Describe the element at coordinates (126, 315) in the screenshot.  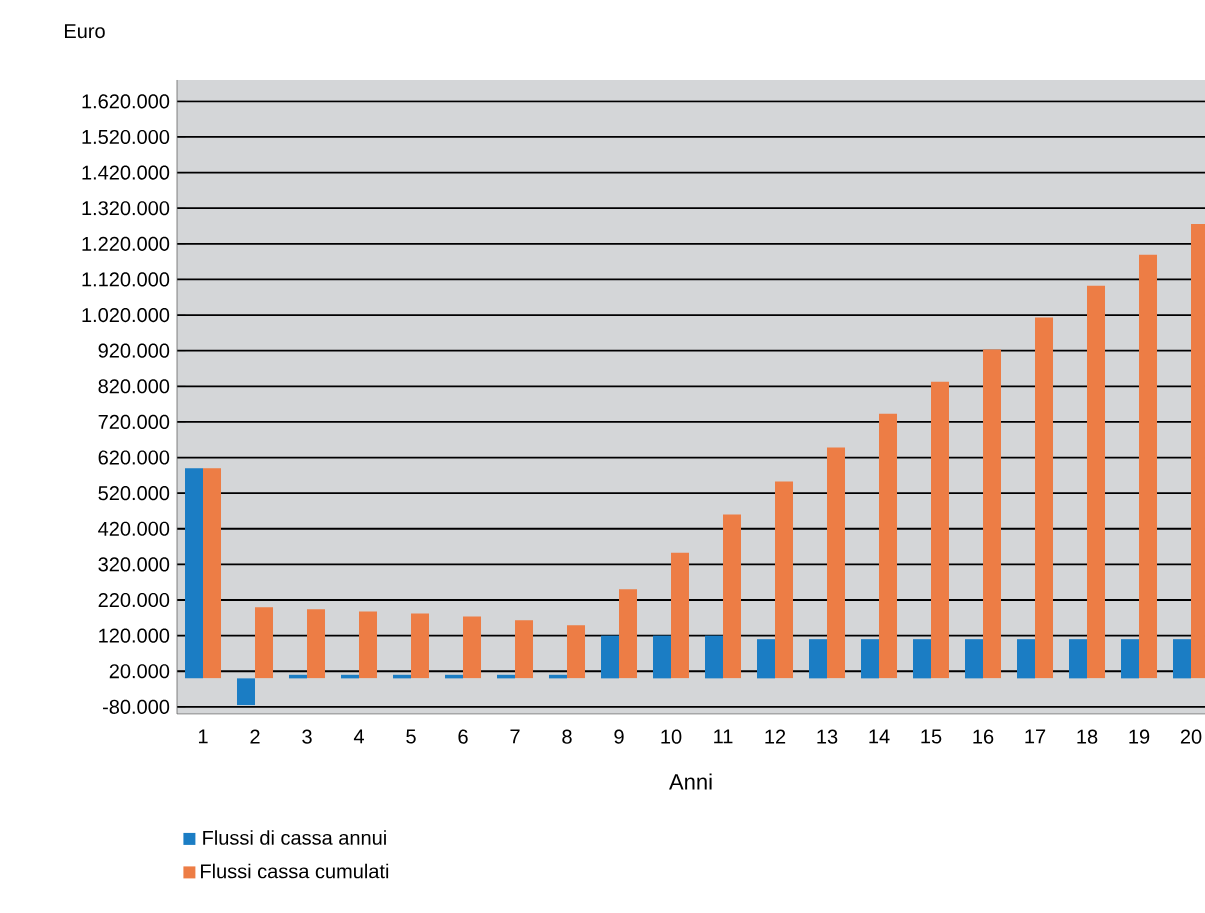
I see `y-tick-label: 1.020.000` at that location.